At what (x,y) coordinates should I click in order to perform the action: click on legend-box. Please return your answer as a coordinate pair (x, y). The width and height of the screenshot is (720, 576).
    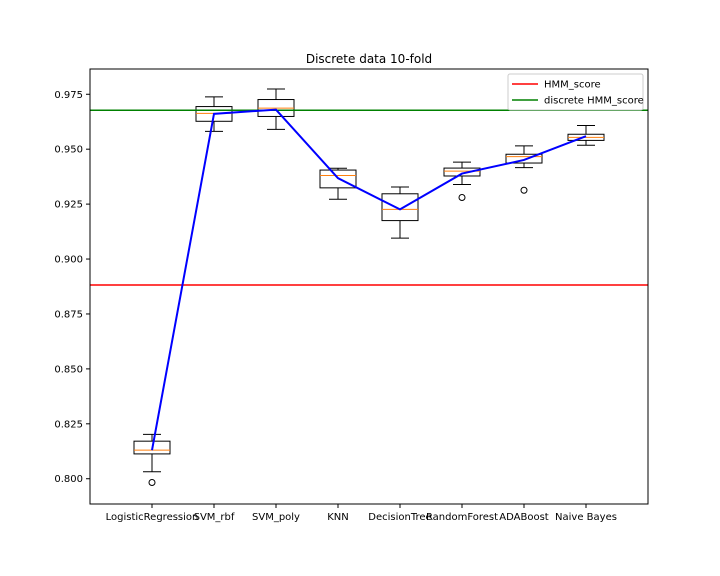
    Looking at the image, I should click on (575, 92).